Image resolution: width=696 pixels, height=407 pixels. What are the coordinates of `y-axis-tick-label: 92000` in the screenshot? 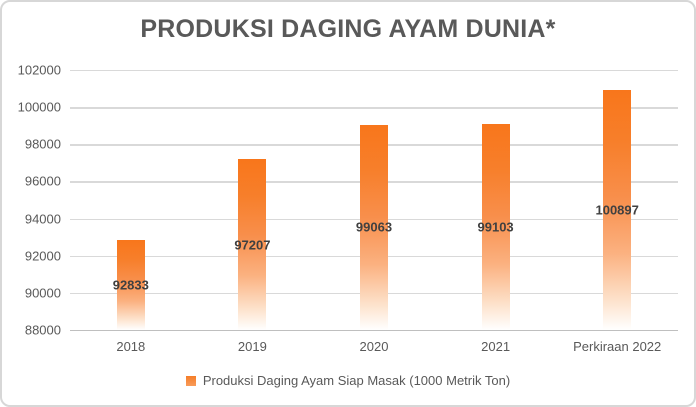 It's located at (42, 256).